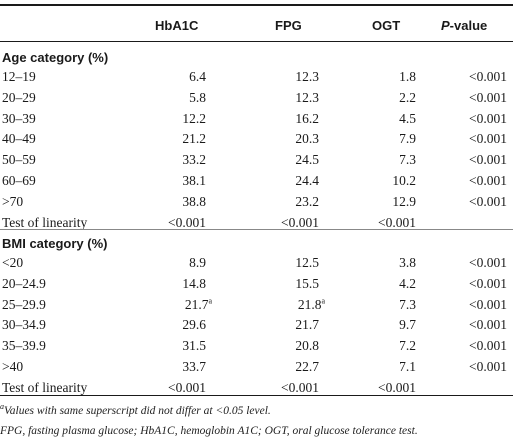 This screenshot has height=443, width=513. I want to click on cell-fpg: 16.2, so click(307, 119).